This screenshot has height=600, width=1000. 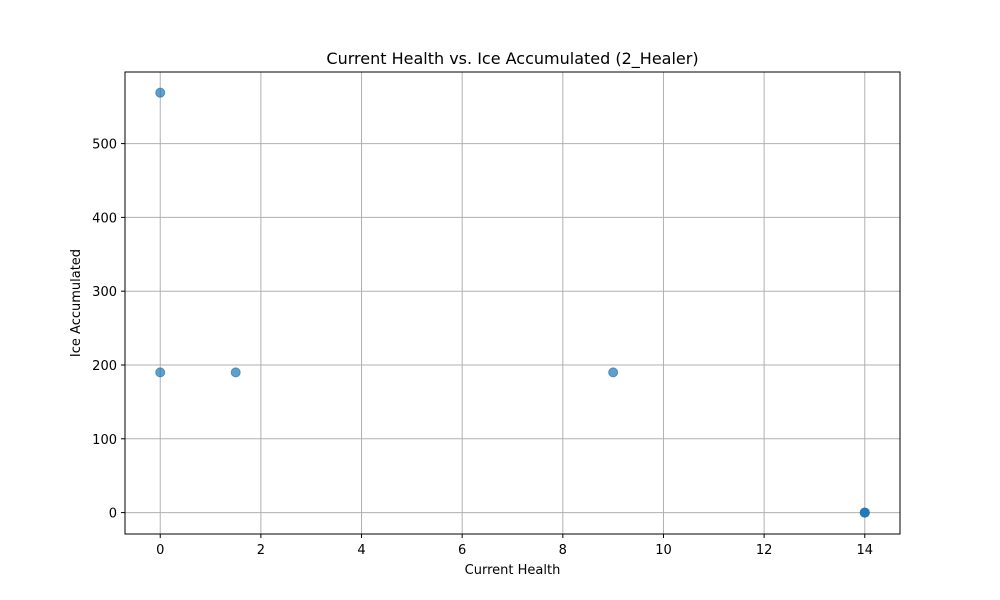 I want to click on y-tick-label: 400, so click(x=104, y=218).